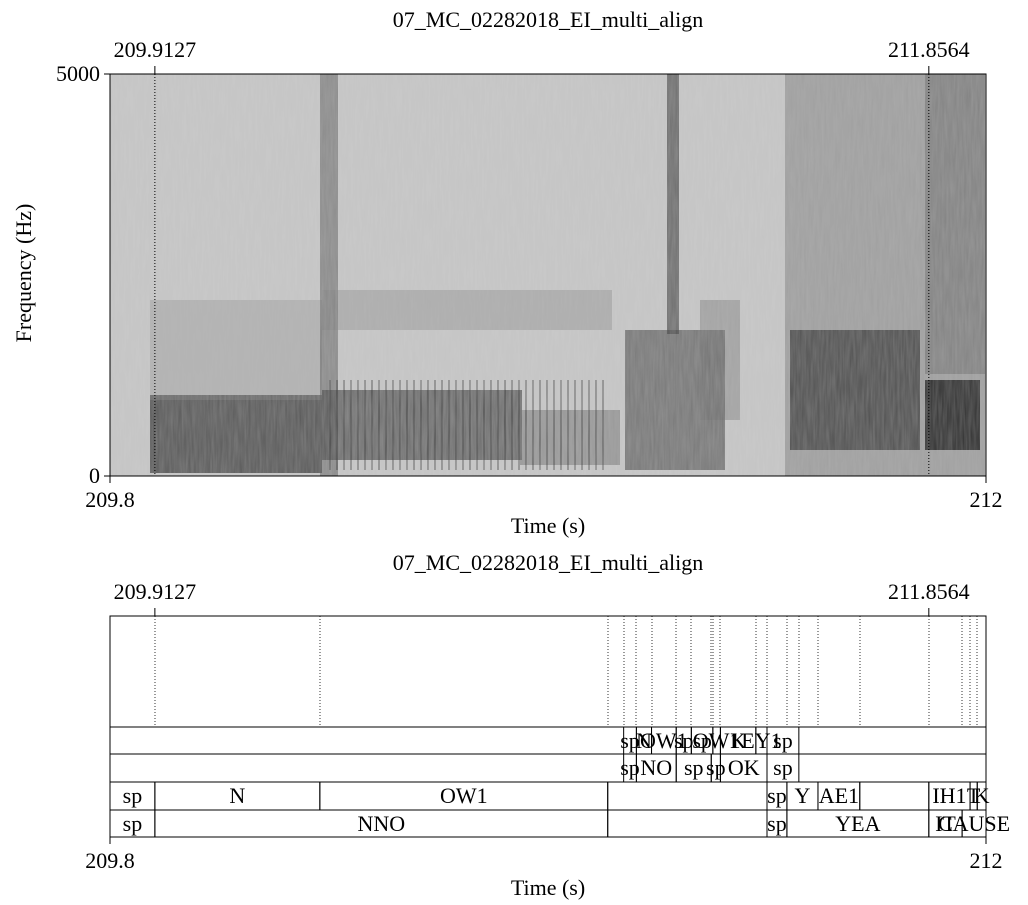 This screenshot has width=1028, height=905. What do you see at coordinates (744, 767) in the screenshot?
I see `interval-label: OK` at bounding box center [744, 767].